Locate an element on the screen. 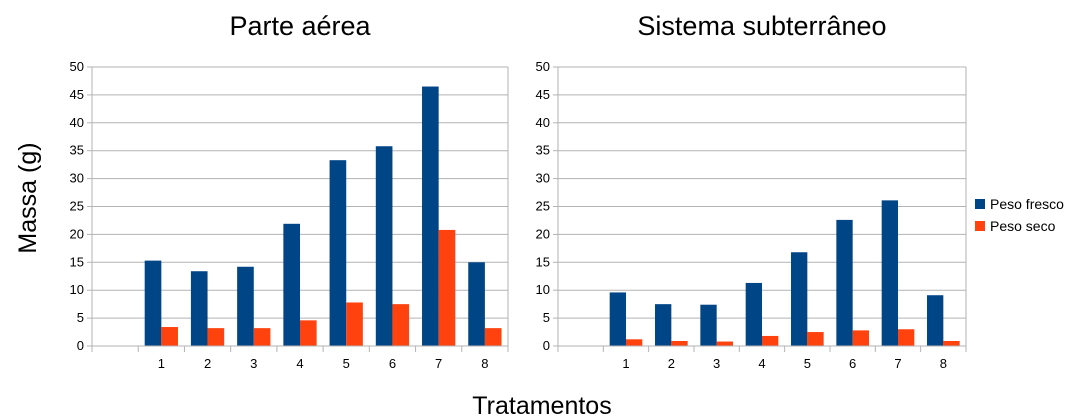 The width and height of the screenshot is (1092, 418). legend-label-peso-seco: Peso seco is located at coordinates (1023, 226).